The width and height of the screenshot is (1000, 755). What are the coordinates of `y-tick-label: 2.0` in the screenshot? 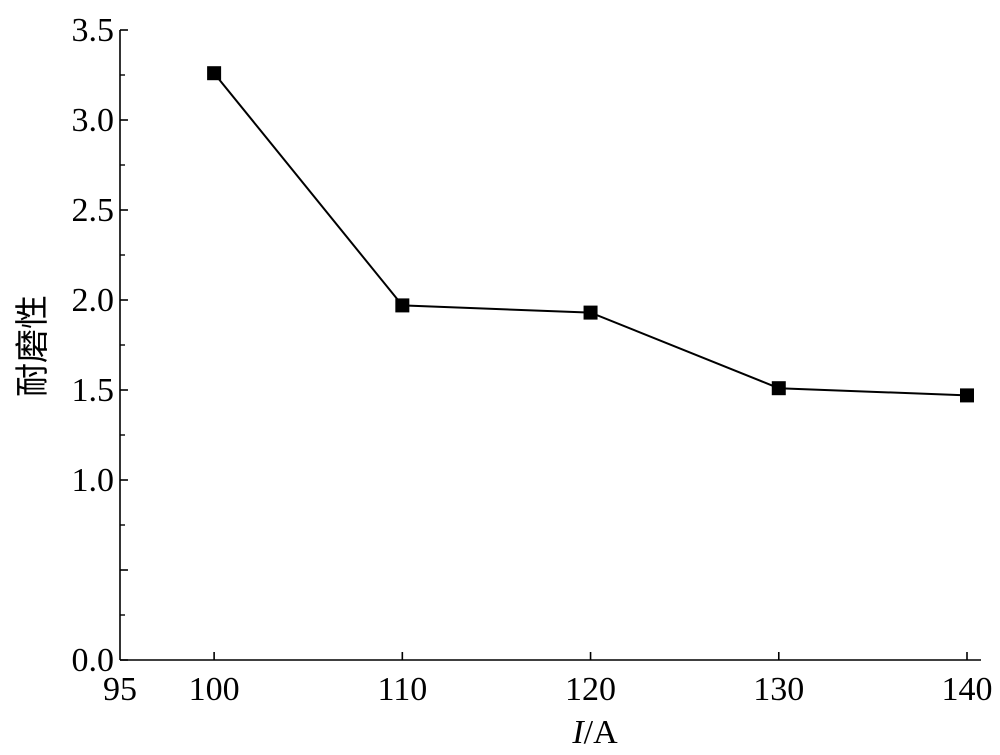 It's located at (93, 300).